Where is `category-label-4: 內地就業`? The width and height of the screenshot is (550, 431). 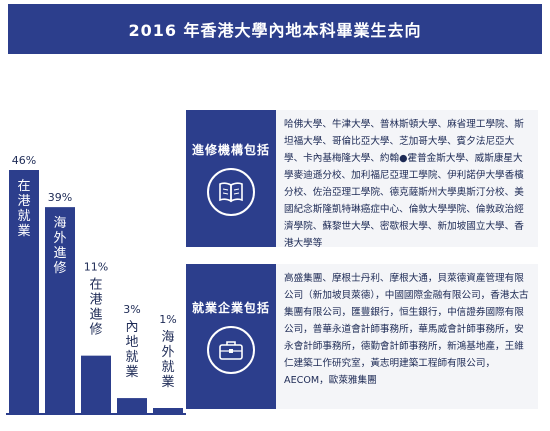 category-label-4: 內地就業 is located at coordinates (131, 350).